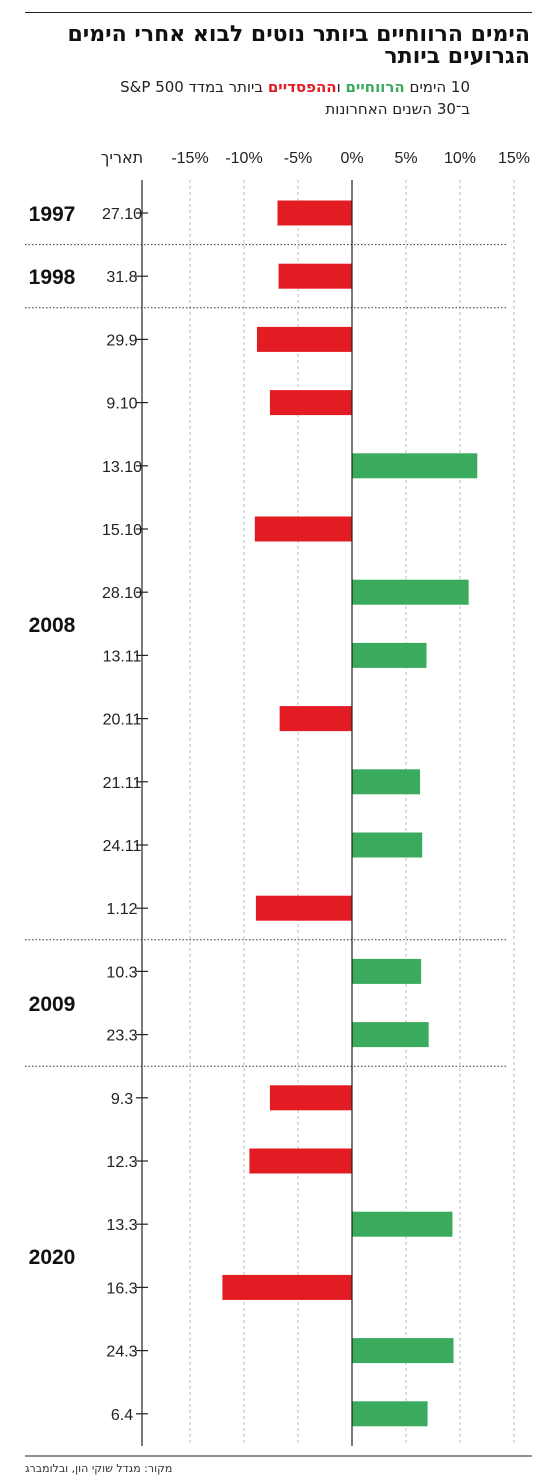 This screenshot has height=1483, width=550. Describe the element at coordinates (121, 340) in the screenshot. I see `date-label: 29.9` at that location.